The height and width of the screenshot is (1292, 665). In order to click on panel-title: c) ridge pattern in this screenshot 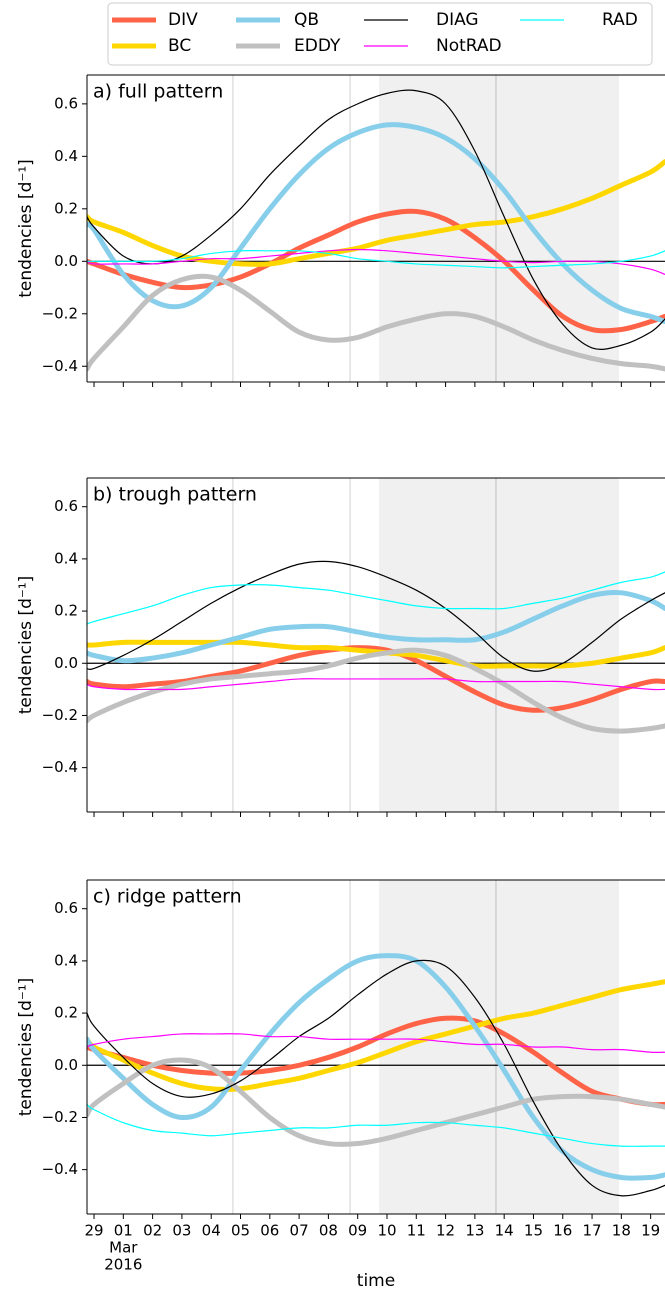, I will do `click(167, 897)`.